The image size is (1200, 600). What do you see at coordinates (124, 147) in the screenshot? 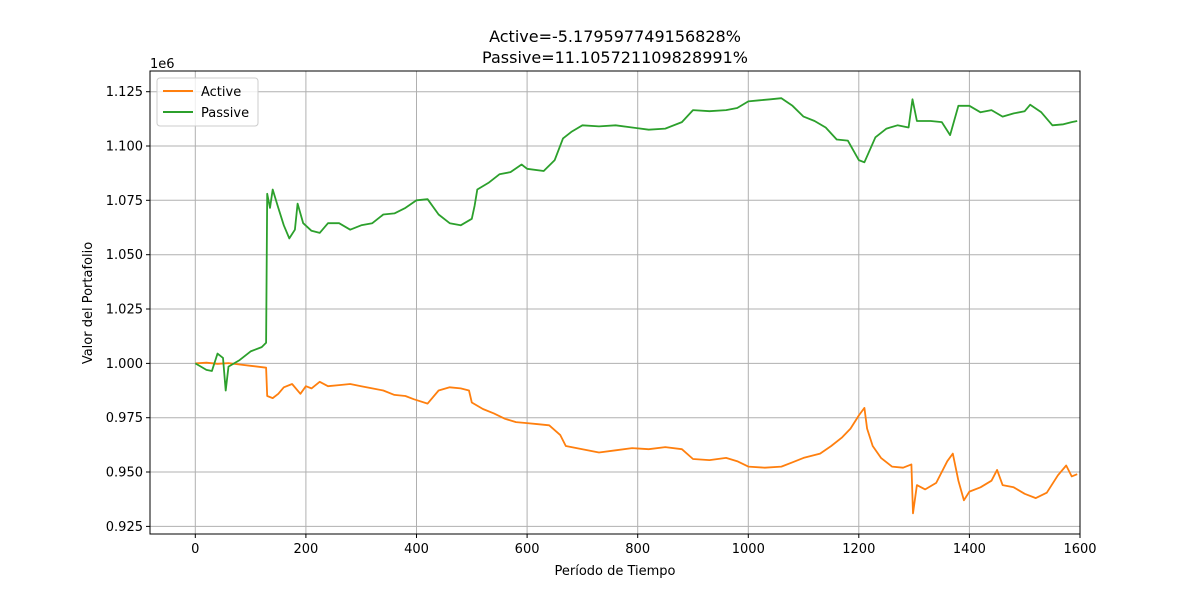
I see `y-tick-label: 1.100` at bounding box center [124, 147].